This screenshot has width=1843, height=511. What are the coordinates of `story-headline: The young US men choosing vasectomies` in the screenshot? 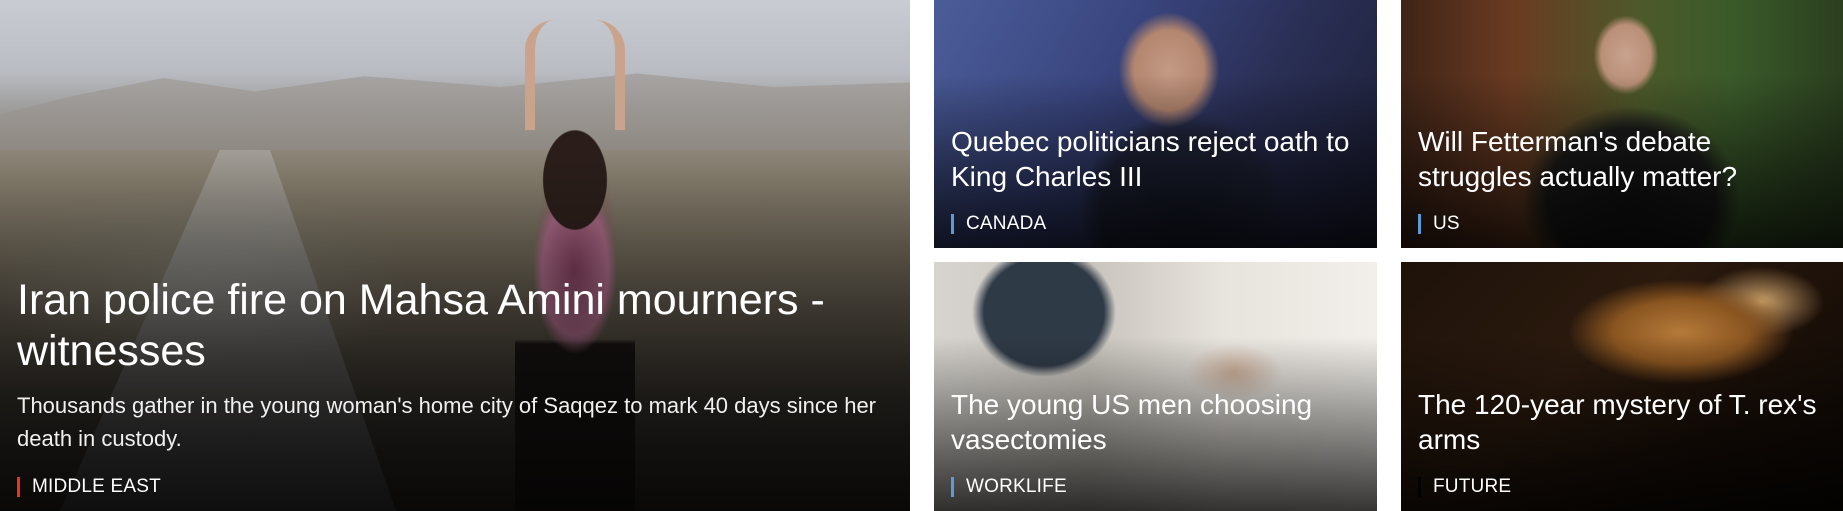 It's located at (1132, 422).